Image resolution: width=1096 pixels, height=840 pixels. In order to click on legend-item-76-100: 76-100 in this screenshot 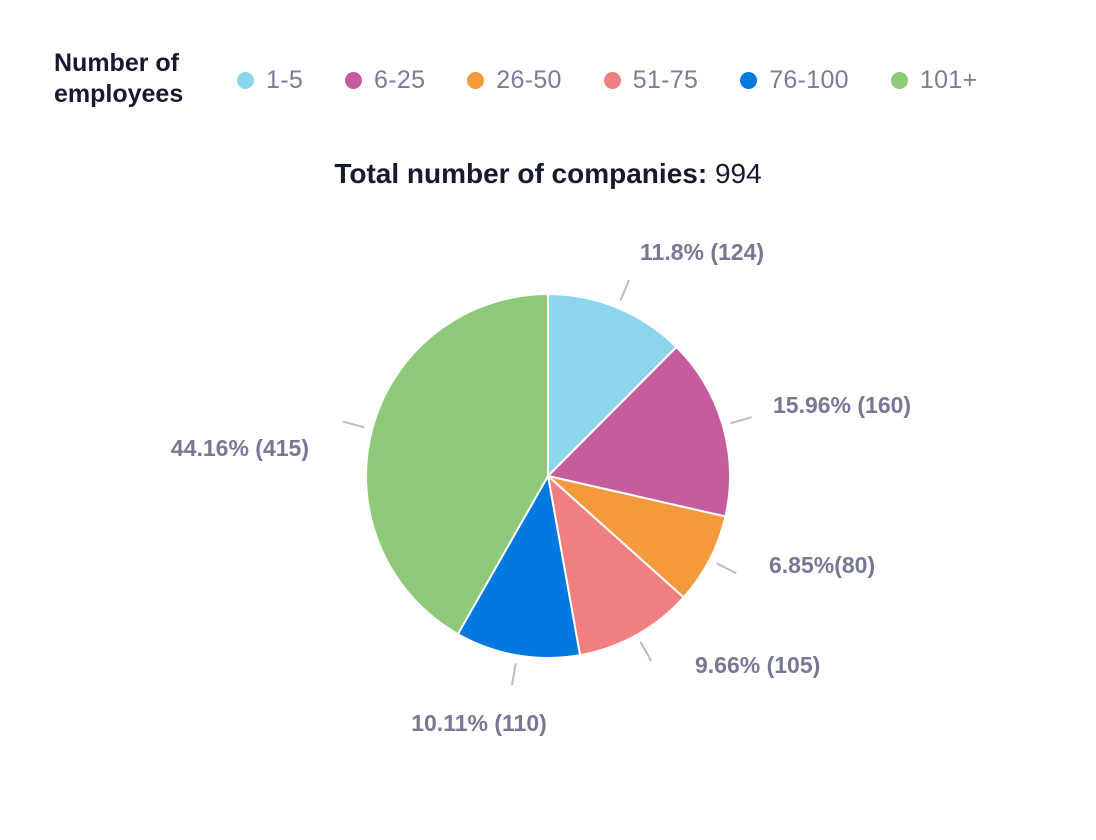, I will do `click(794, 80)`.